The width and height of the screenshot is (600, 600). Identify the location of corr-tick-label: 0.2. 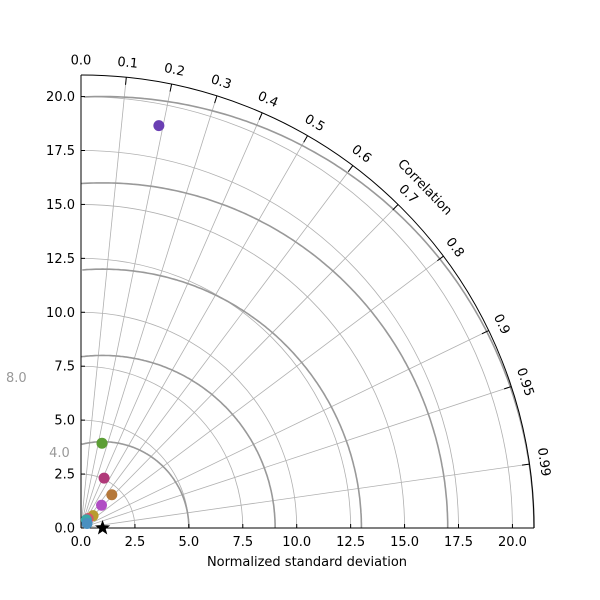
(174, 70).